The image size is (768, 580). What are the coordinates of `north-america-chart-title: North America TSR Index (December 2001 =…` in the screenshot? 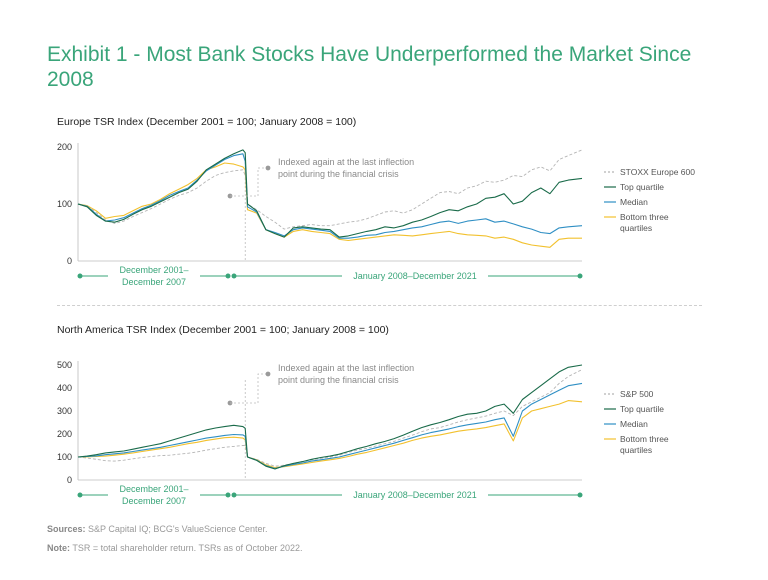 It's located at (223, 330).